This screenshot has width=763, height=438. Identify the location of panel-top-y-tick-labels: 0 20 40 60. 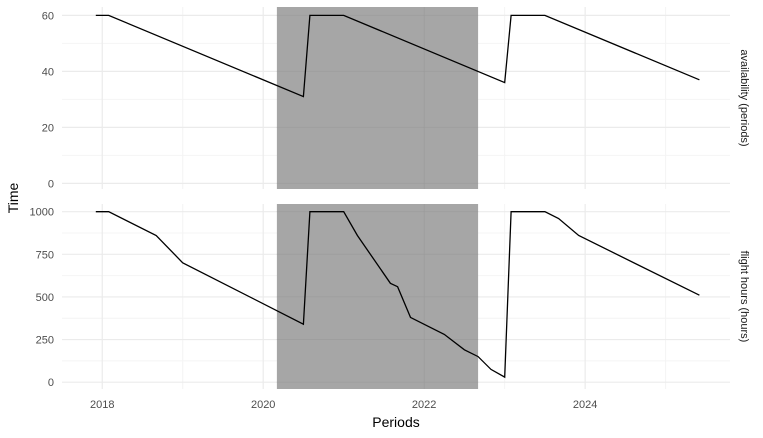
(48, 100).